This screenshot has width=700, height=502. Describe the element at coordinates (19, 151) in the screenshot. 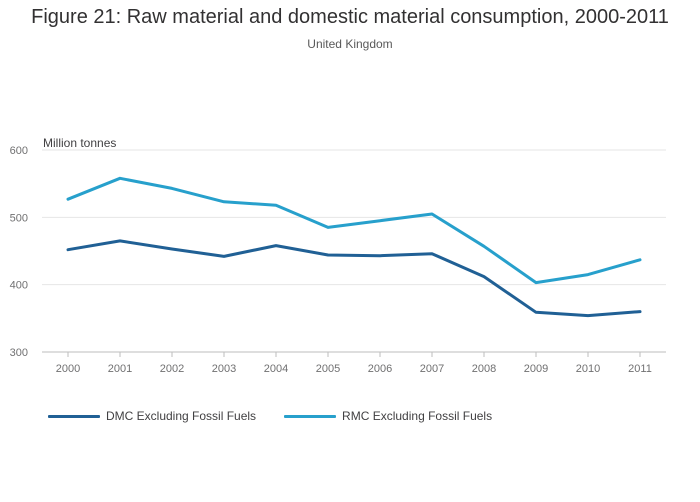

I see `y-tick-label: 600` at that location.